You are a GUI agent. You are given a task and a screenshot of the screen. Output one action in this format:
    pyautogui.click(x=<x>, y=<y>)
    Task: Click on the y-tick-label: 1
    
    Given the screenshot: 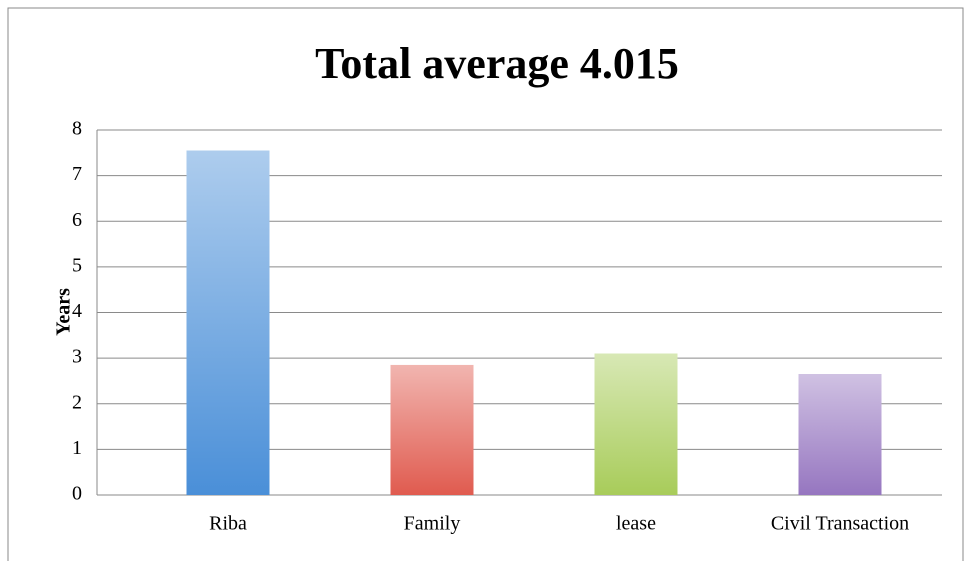 What is the action you would take?
    pyautogui.click(x=77, y=448)
    